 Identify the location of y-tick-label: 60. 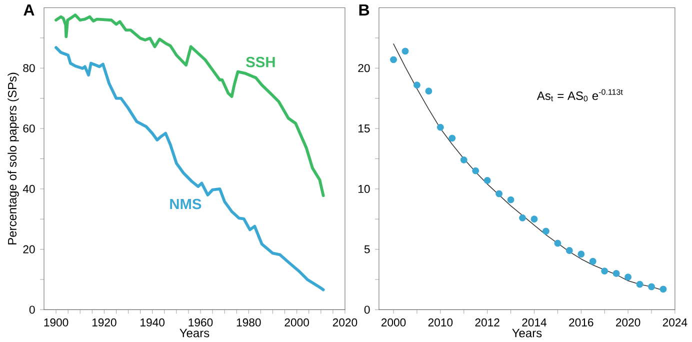
(29, 128).